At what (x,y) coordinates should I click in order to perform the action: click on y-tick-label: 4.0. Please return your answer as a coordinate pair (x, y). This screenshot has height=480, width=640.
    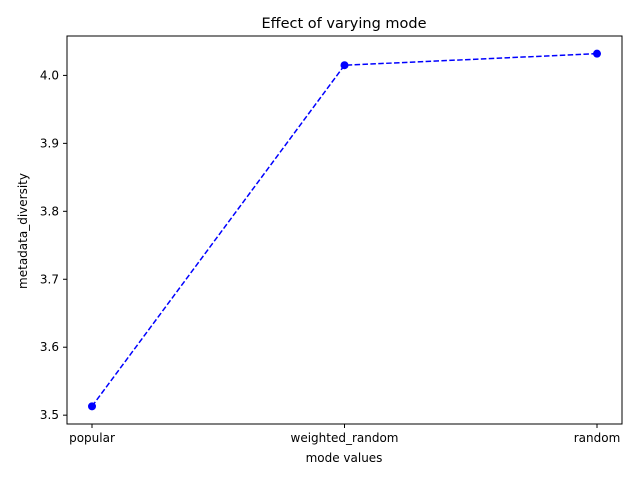
    Looking at the image, I should click on (49, 75).